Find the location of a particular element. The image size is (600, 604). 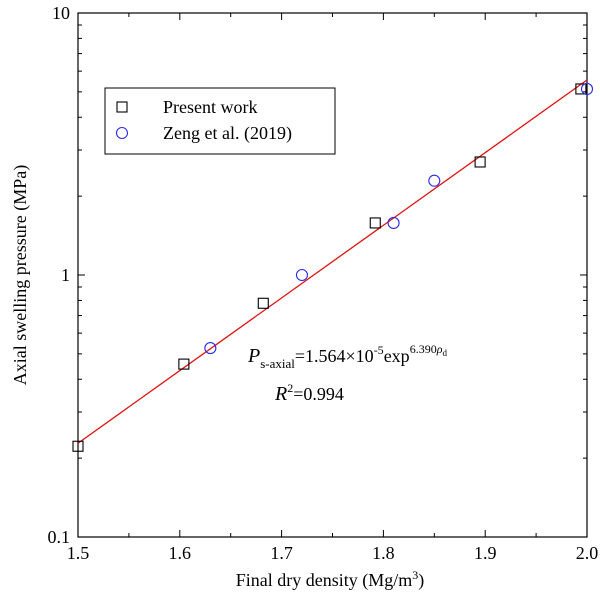

eq-rho: ρ is located at coordinates (439, 349).